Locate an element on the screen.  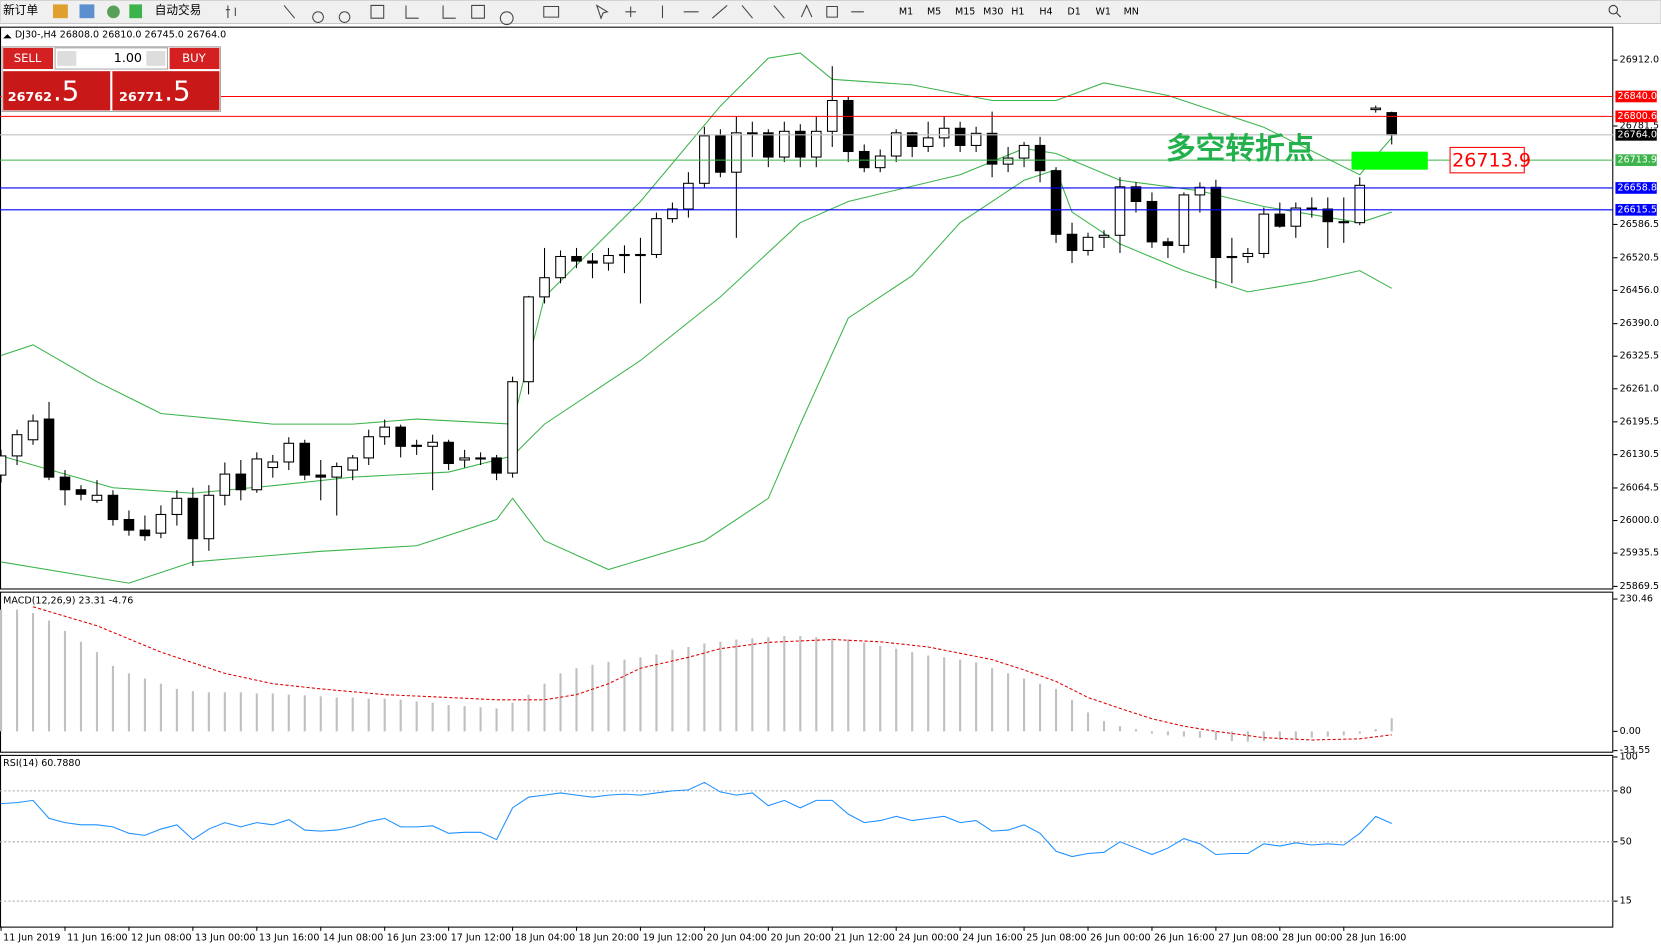
x-tick-label: 27 Jun 08:00 is located at coordinates (1248, 938).